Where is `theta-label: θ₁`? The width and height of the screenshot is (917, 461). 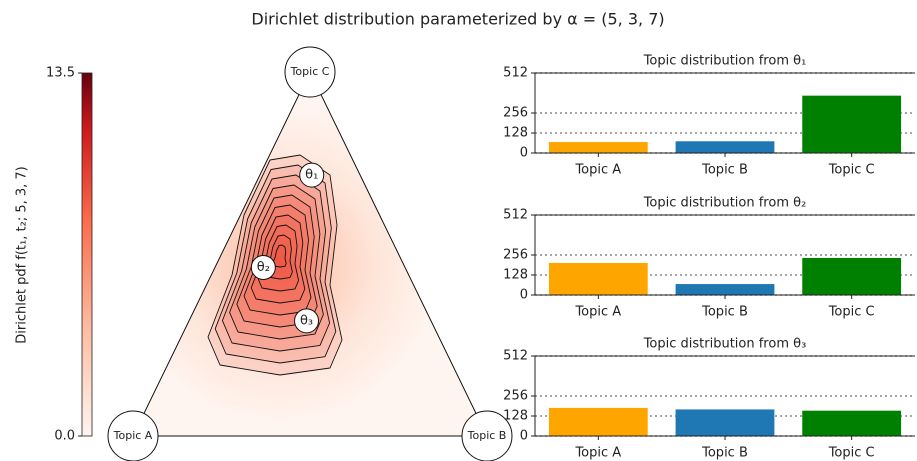
theta-label: θ₁ is located at coordinates (311, 175).